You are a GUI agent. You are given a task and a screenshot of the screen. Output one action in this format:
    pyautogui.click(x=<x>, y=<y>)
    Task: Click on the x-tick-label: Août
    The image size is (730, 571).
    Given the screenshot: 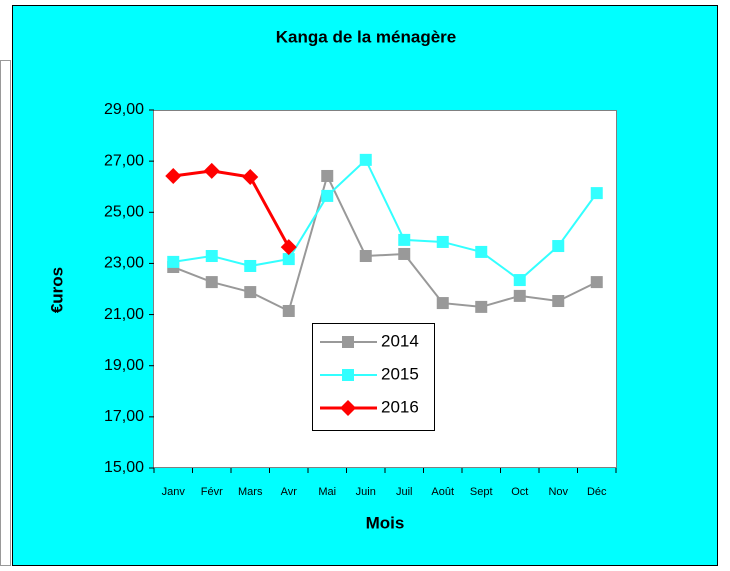 What is the action you would take?
    pyautogui.click(x=442, y=492)
    